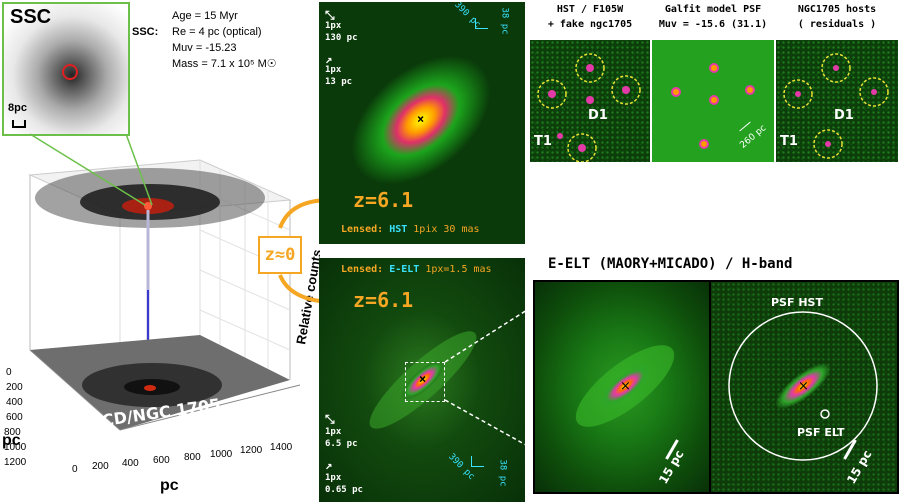 The width and height of the screenshot is (899, 503). What do you see at coordinates (458, 269) in the screenshot?
I see `elt-header-rest: 1px=1.5 mas` at bounding box center [458, 269].